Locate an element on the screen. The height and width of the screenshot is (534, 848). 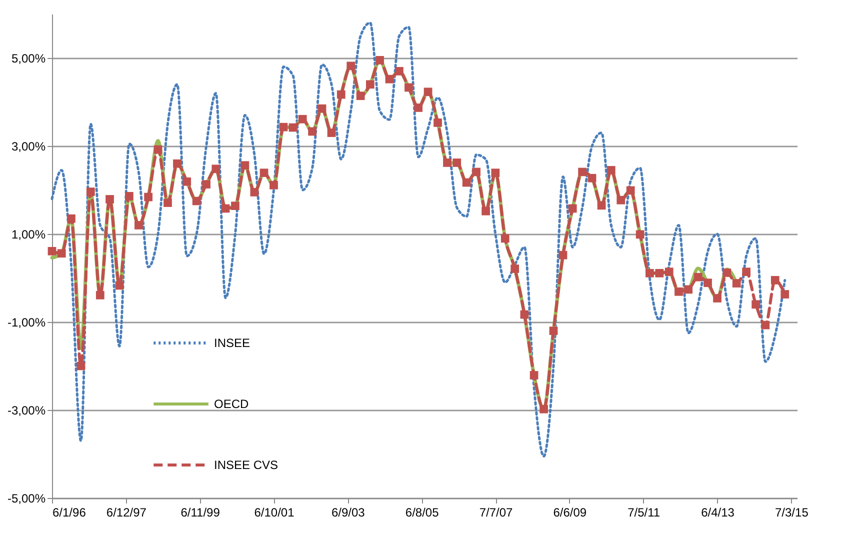
y-tick-label: -3,00% is located at coordinates (26, 411).